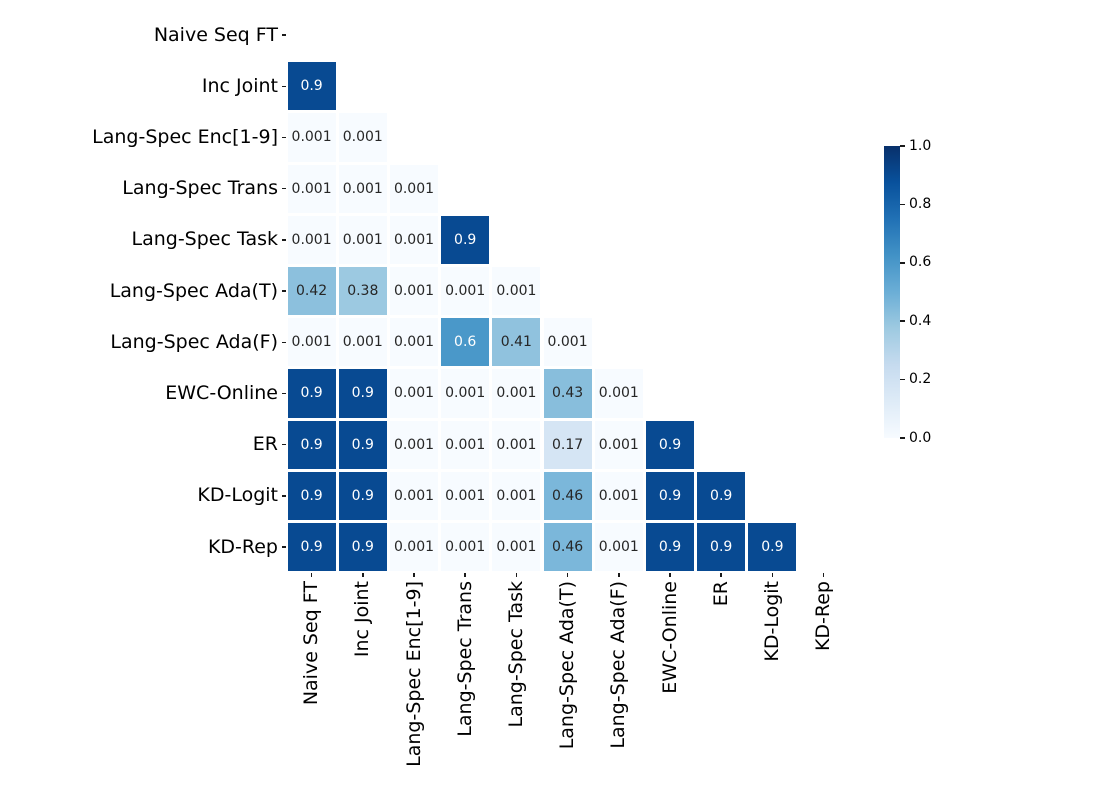 This screenshot has height=800, width=1100. Describe the element at coordinates (721, 547) in the screenshot. I see `heatmap-cell-10-8: 0.9` at that location.